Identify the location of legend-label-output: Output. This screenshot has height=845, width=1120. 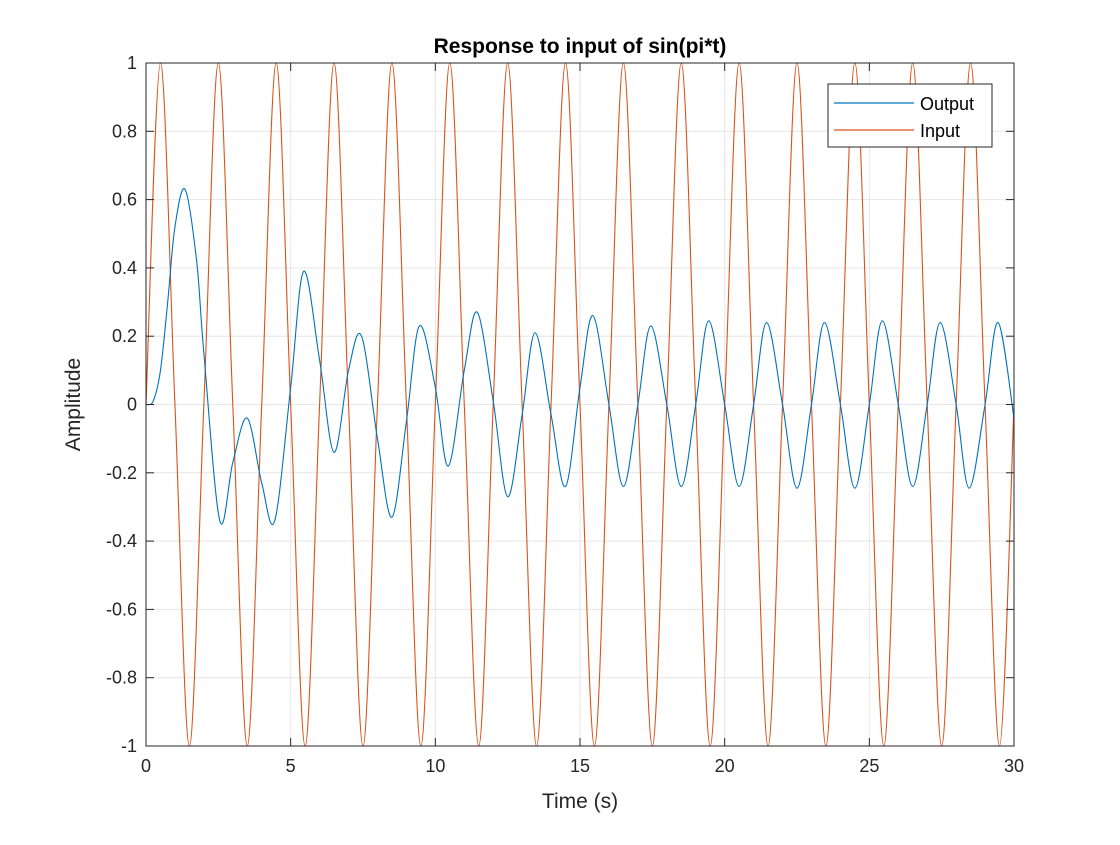
(947, 104).